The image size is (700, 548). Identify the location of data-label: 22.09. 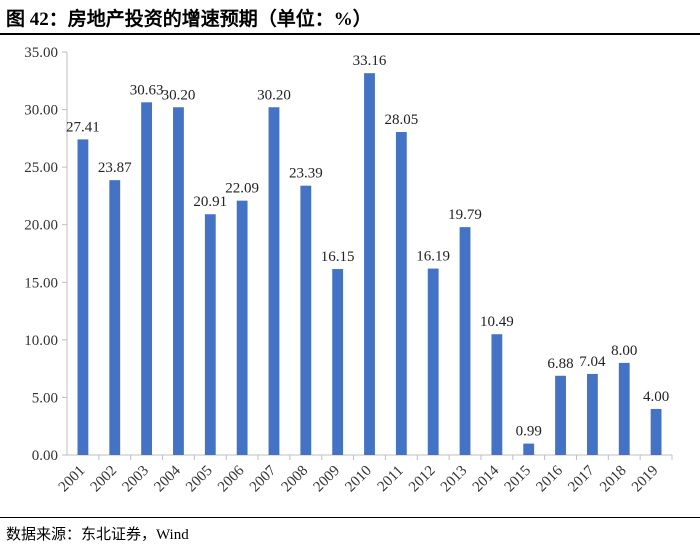
(242, 189).